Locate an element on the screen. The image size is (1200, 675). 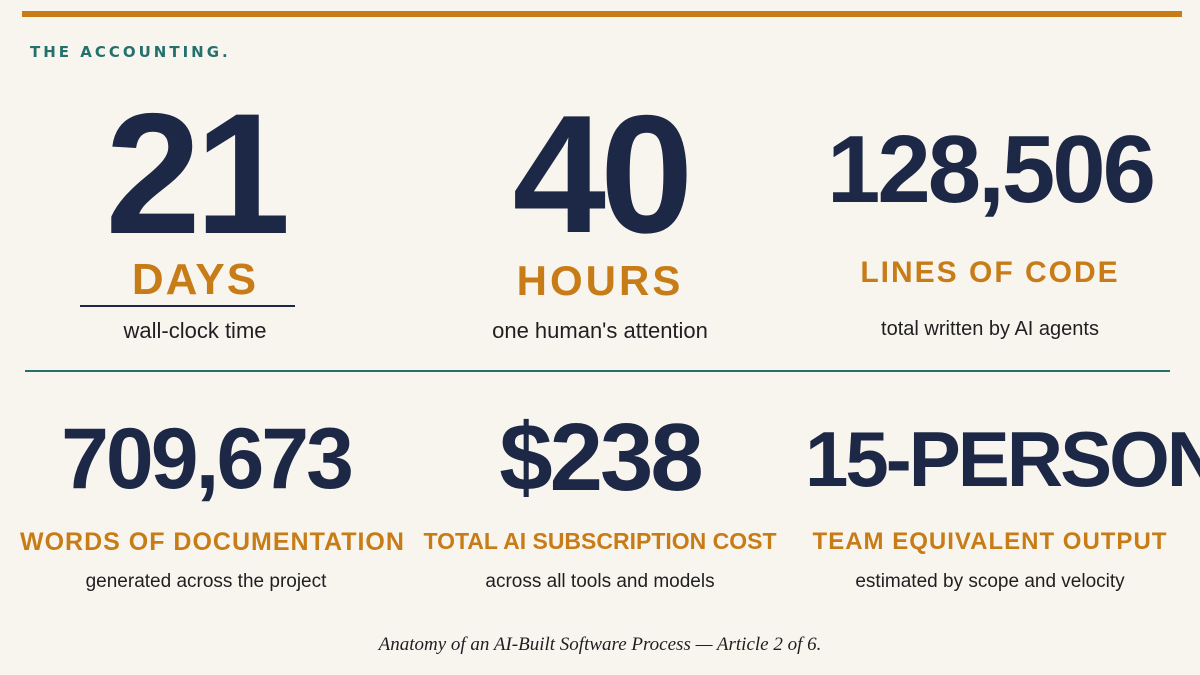
stat-value: 128,506 is located at coordinates (991, 169).